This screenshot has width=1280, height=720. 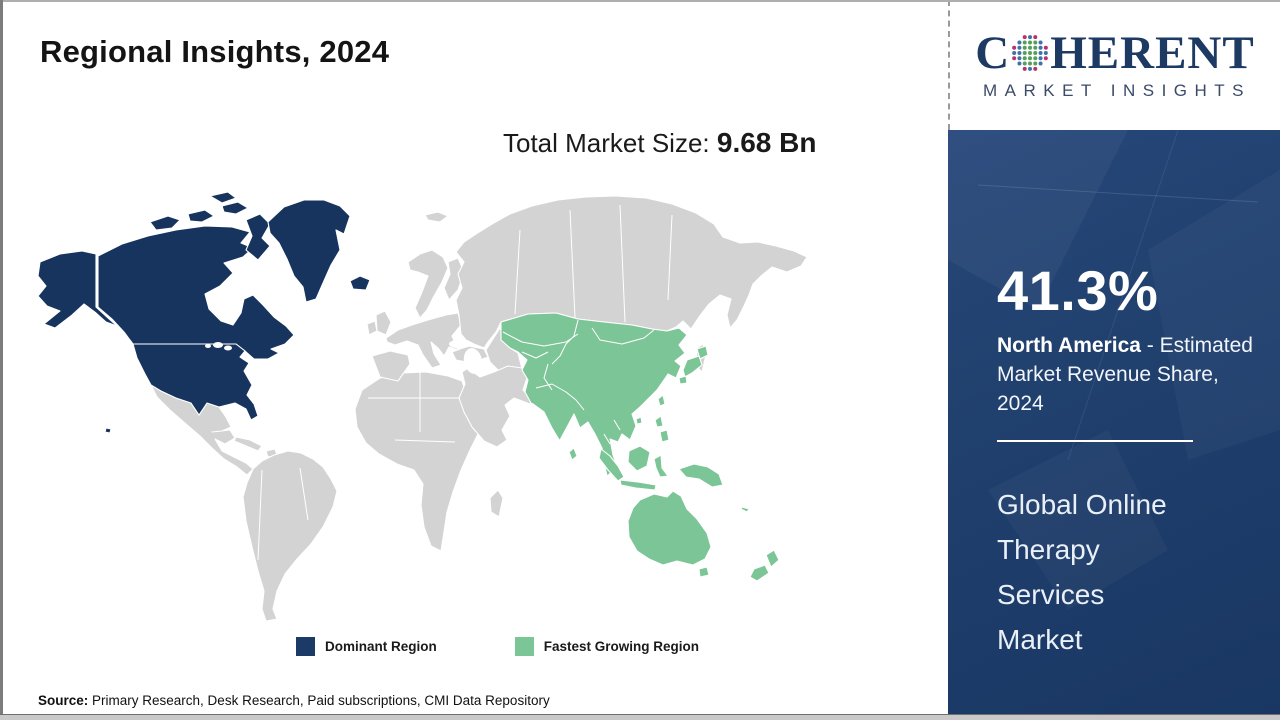 What do you see at coordinates (108, 430) in the screenshot?
I see `map-hawaii` at bounding box center [108, 430].